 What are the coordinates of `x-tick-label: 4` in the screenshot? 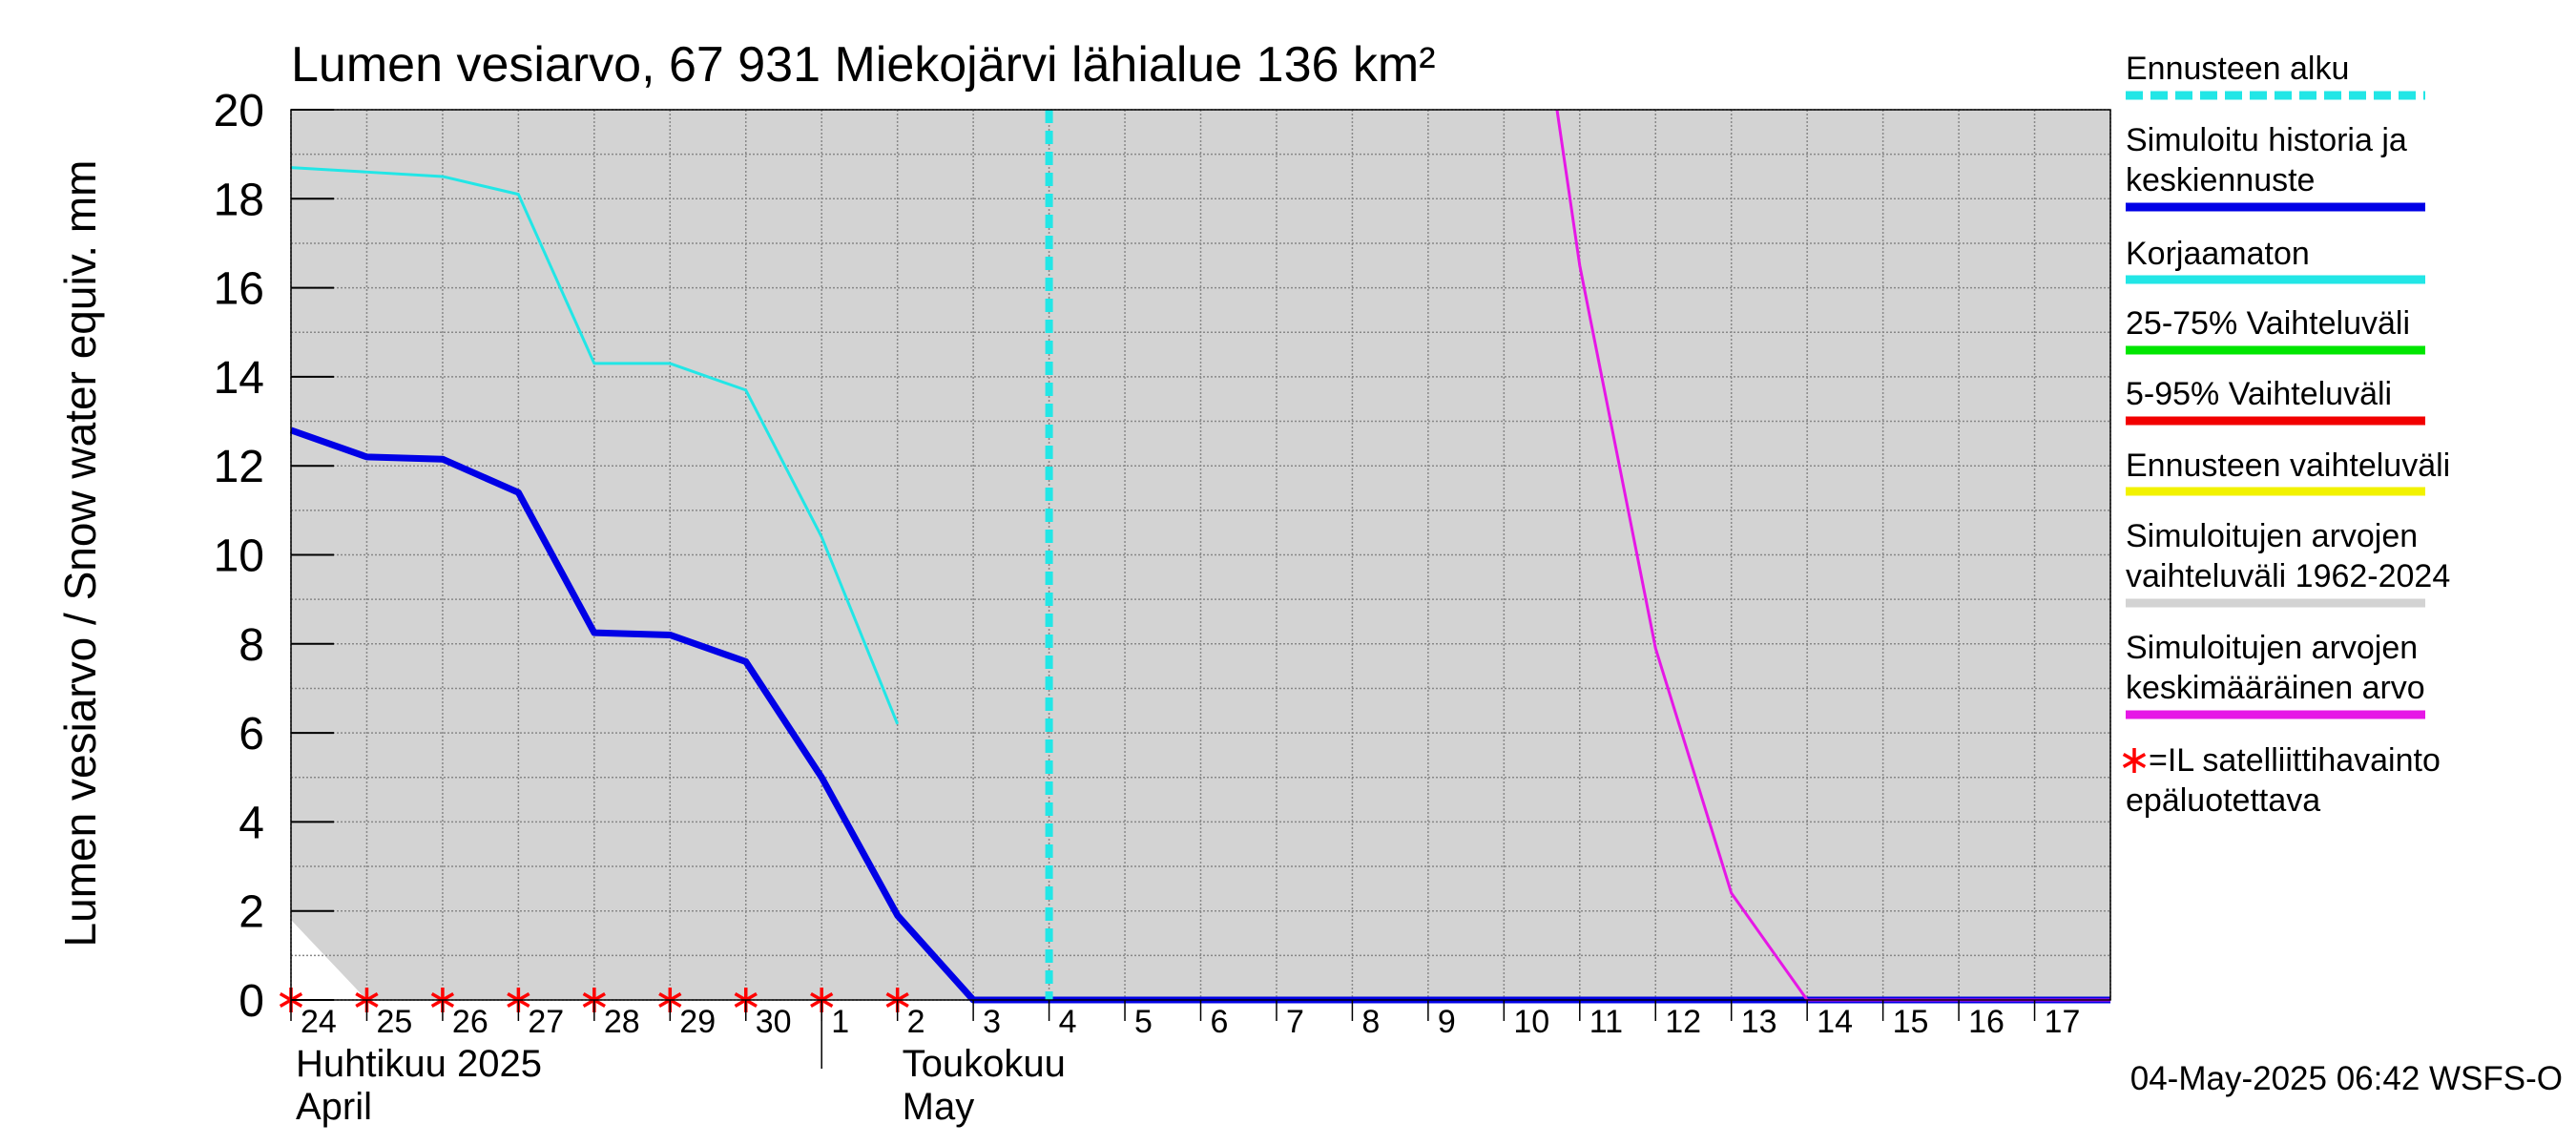 It's located at (1068, 1022).